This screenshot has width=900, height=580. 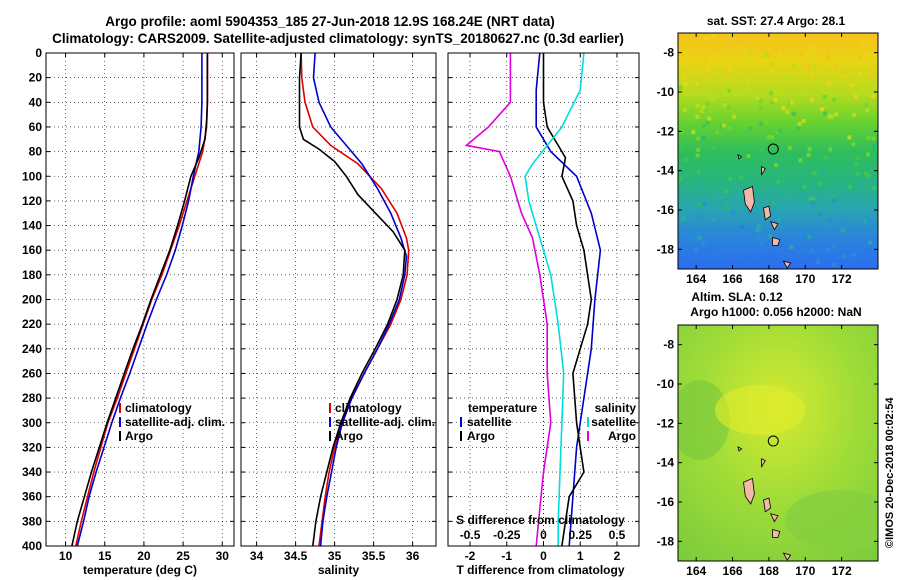 What do you see at coordinates (36, 127) in the screenshot?
I see `y-tick-label: 60` at bounding box center [36, 127].